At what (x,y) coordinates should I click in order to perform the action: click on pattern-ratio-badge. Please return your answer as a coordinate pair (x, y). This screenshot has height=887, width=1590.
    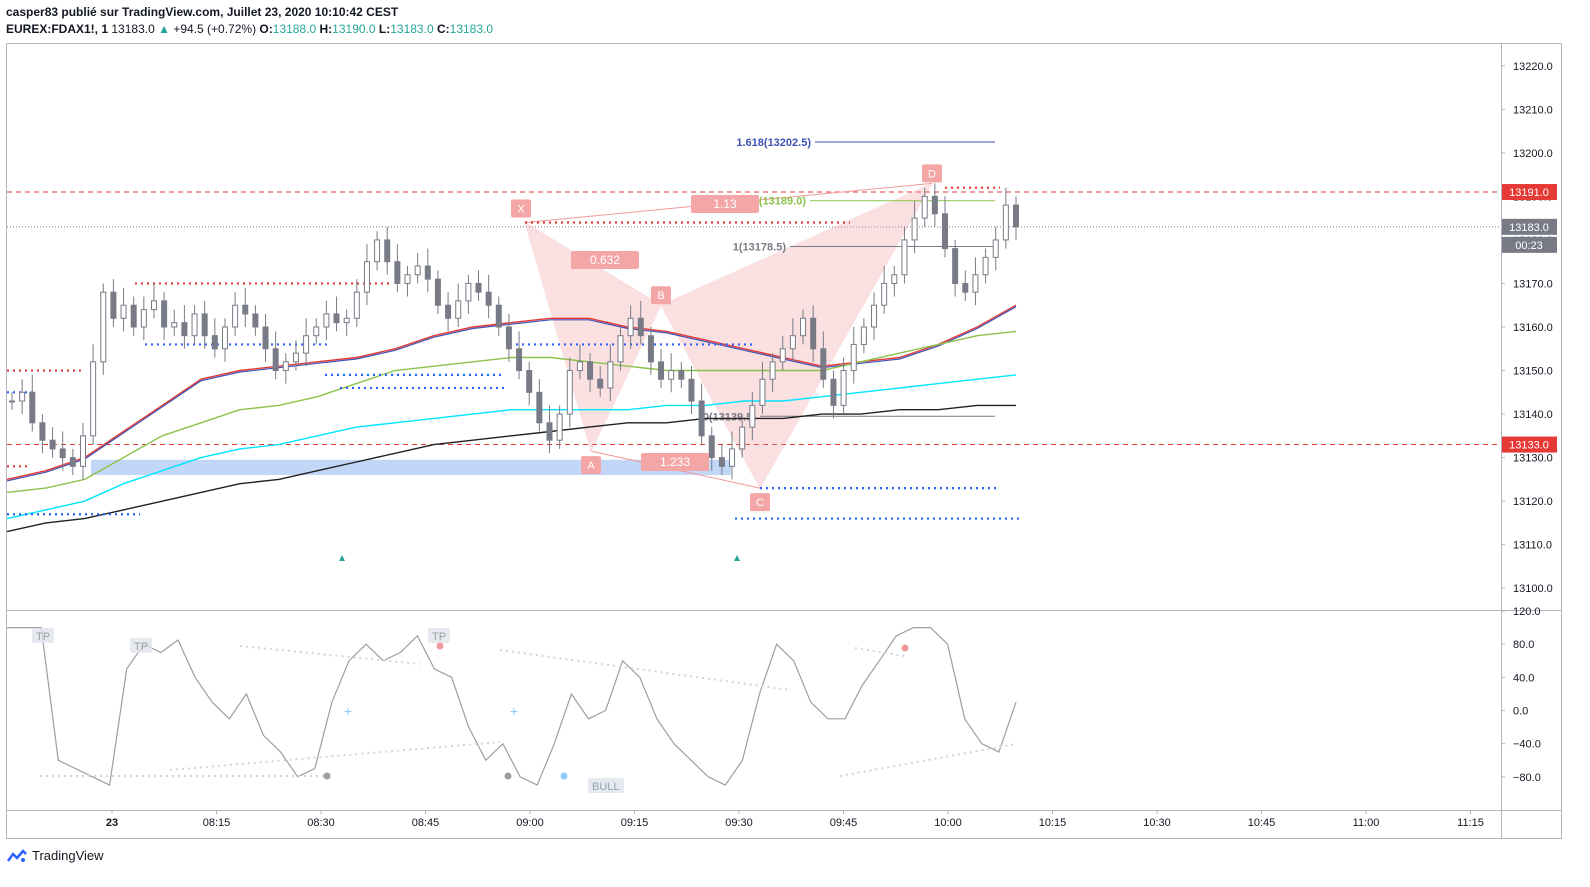
    Looking at the image, I should click on (675, 462).